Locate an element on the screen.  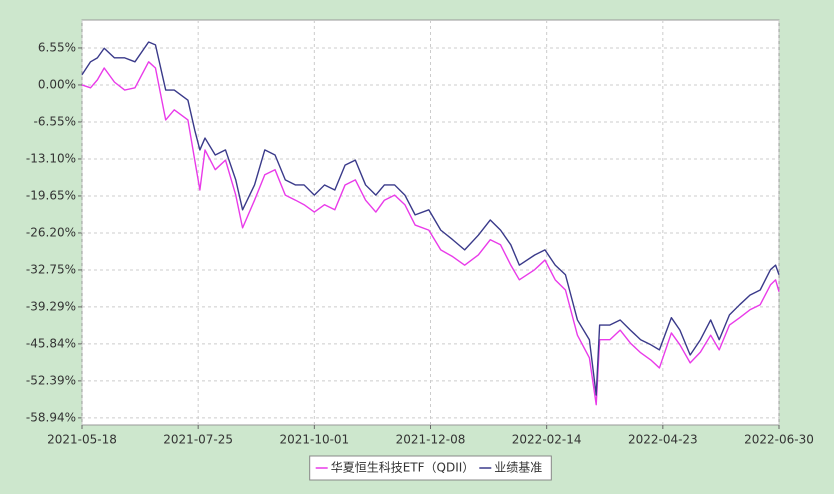
y-tick-label: -58.94% is located at coordinates (51, 417).